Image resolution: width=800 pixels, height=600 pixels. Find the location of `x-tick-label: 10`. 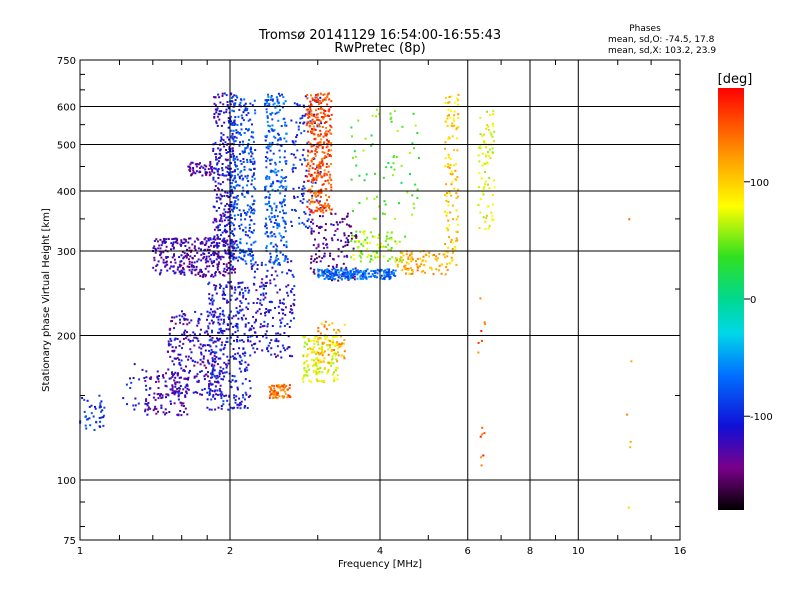

x-tick-label: 10 is located at coordinates (578, 551).